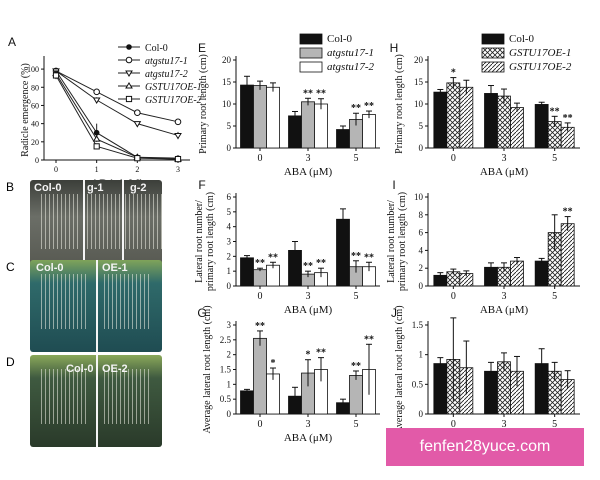 This screenshot has height=480, width=600. I want to click on y-tick-label-a: 100, so click(33, 69).